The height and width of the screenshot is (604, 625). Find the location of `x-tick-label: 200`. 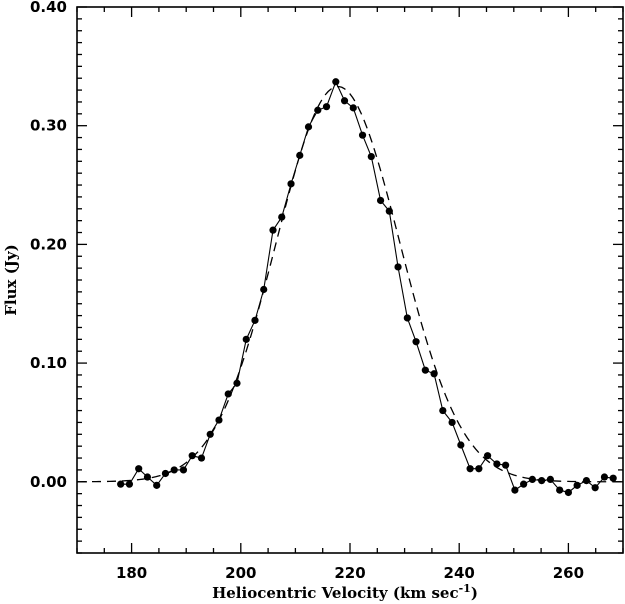

x-tick-label: 200 is located at coordinates (240, 573).